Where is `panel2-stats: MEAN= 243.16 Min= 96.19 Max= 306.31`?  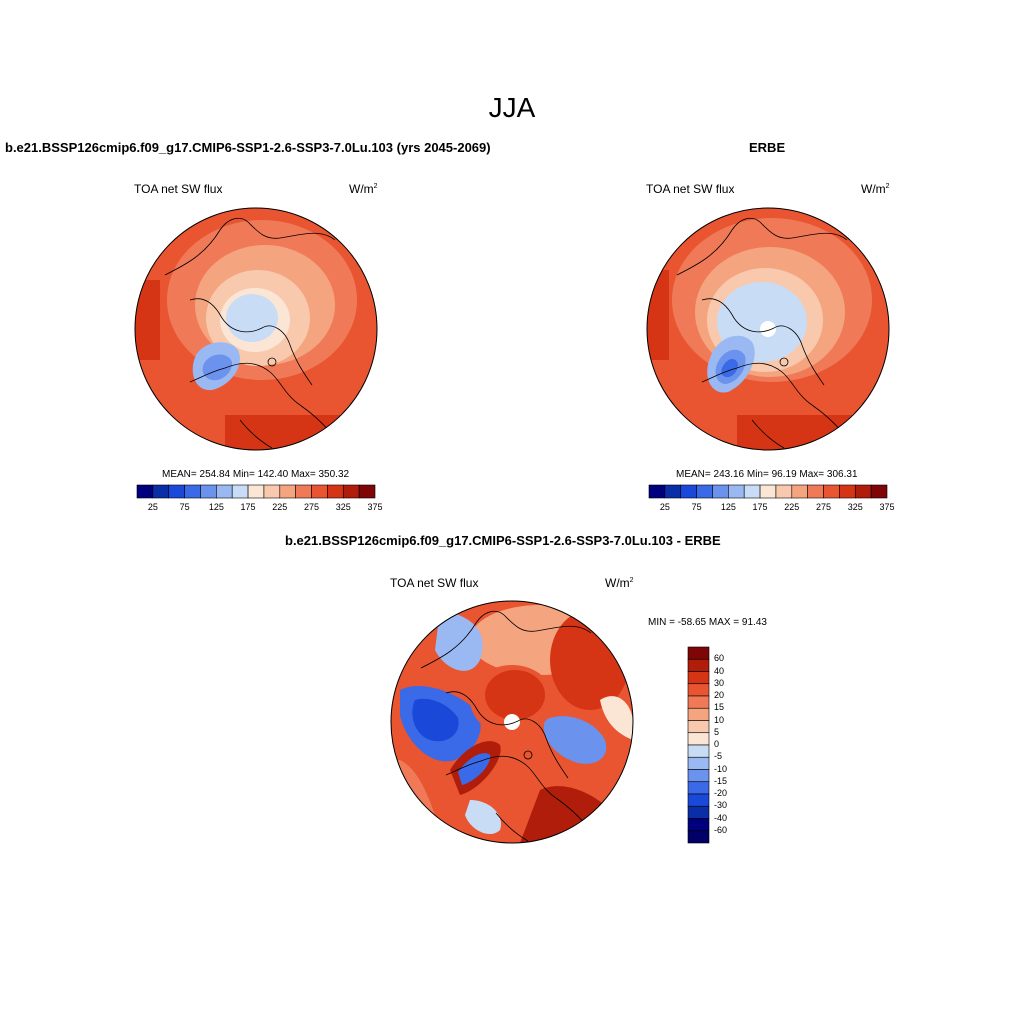
panel2-stats: MEAN= 243.16 Min= 96.19 Max= 306.31 is located at coordinates (767, 474).